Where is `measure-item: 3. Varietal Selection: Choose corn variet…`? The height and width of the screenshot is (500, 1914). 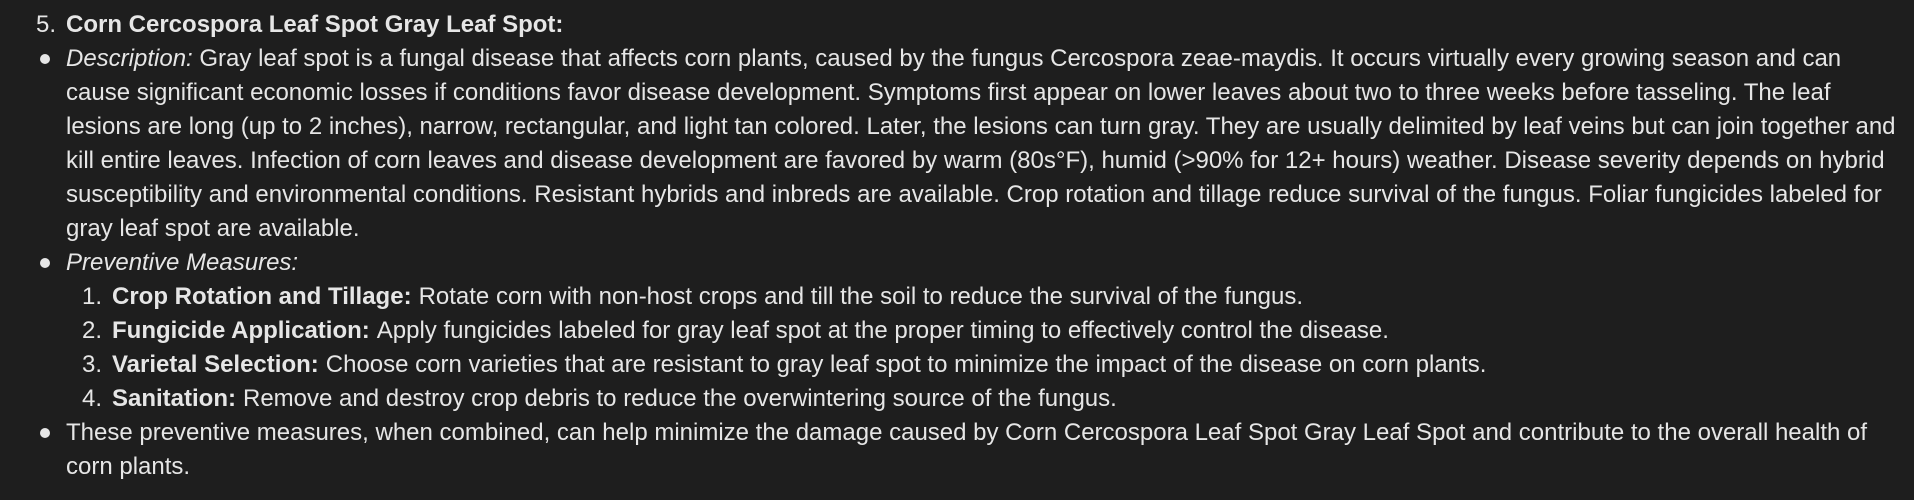
measure-item: 3. Varietal Selection: Choose corn variet… is located at coordinates (957, 365).